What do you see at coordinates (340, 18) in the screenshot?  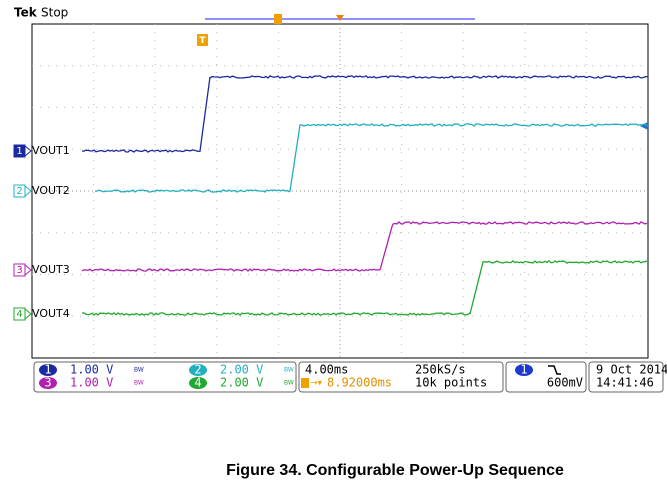 I see `trigger-arrow` at bounding box center [340, 18].